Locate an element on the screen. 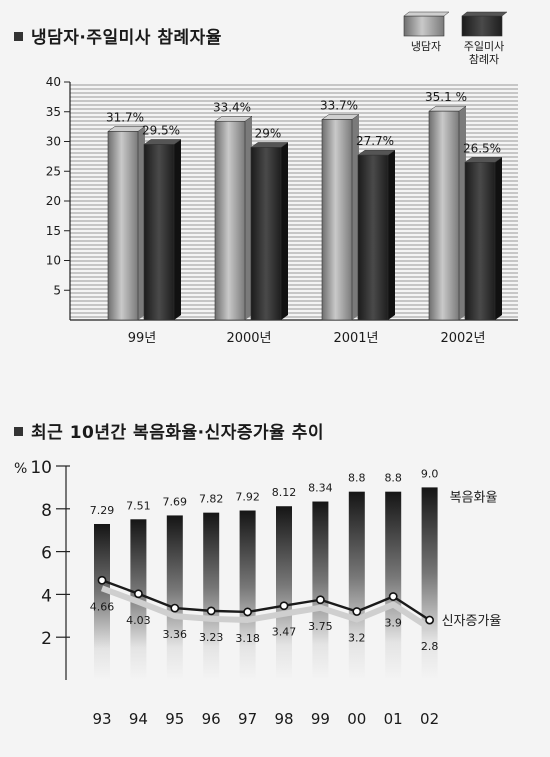 This screenshot has width=550, height=757. y-tick-label: 15 is located at coordinates (53, 231).